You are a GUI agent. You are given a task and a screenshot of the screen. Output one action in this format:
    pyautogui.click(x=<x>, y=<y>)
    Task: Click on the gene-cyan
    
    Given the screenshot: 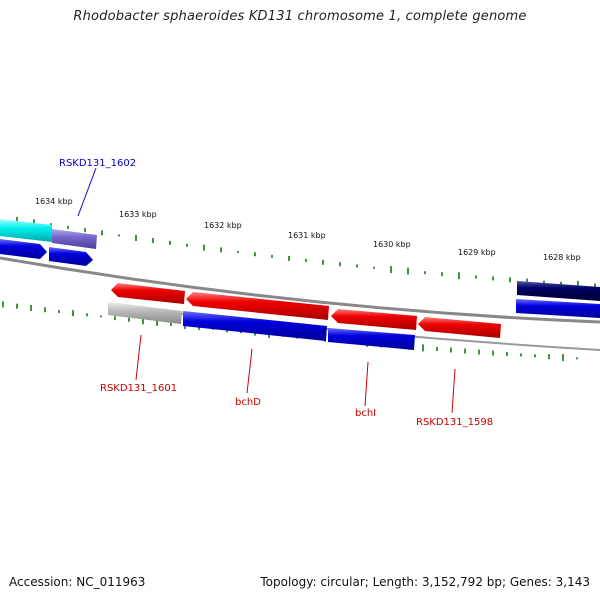 What is the action you would take?
    pyautogui.click(x=26, y=230)
    